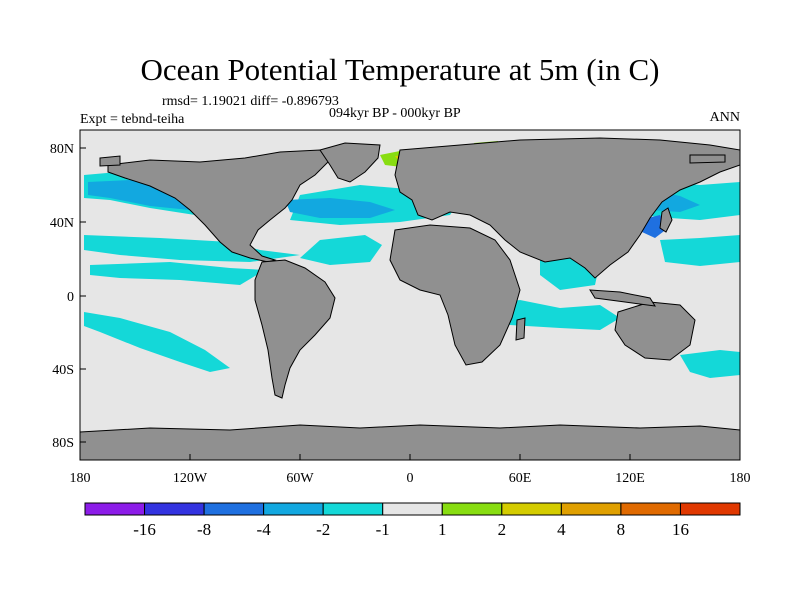  Describe the element at coordinates (62, 149) in the screenshot. I see `y-tick-label: 80N` at that location.